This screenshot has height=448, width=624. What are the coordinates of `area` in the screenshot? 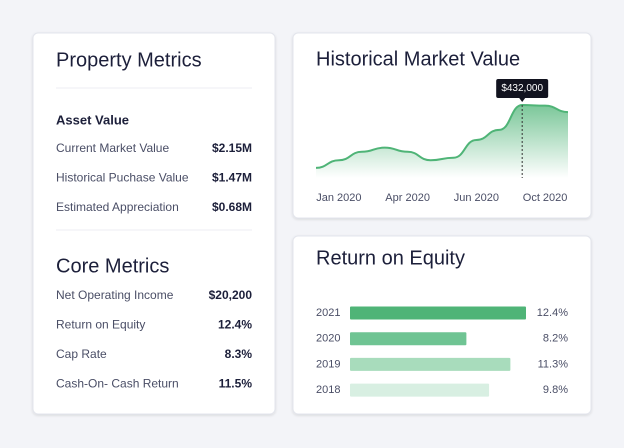 It's located at (442, 141).